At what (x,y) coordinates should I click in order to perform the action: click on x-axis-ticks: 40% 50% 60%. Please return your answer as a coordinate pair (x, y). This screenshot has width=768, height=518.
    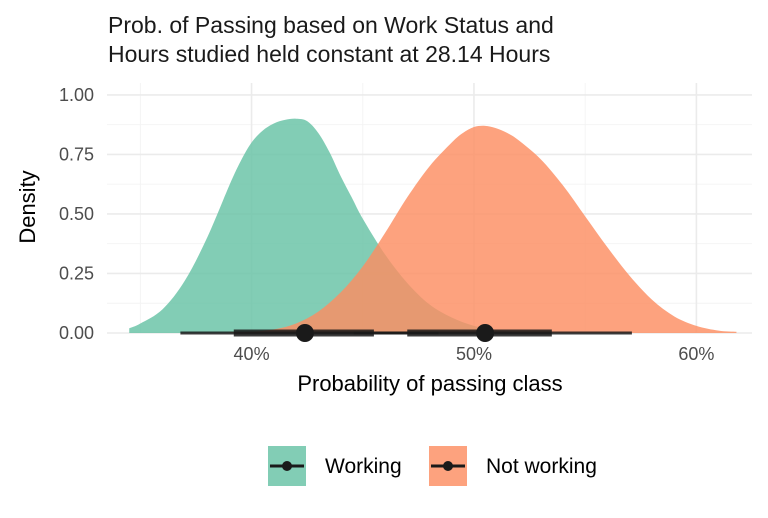
    Looking at the image, I should click on (474, 354).